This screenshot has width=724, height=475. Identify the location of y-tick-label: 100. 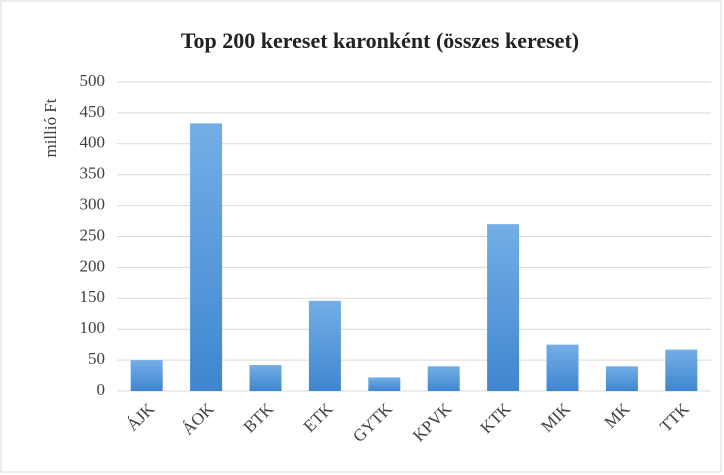
(93, 327).